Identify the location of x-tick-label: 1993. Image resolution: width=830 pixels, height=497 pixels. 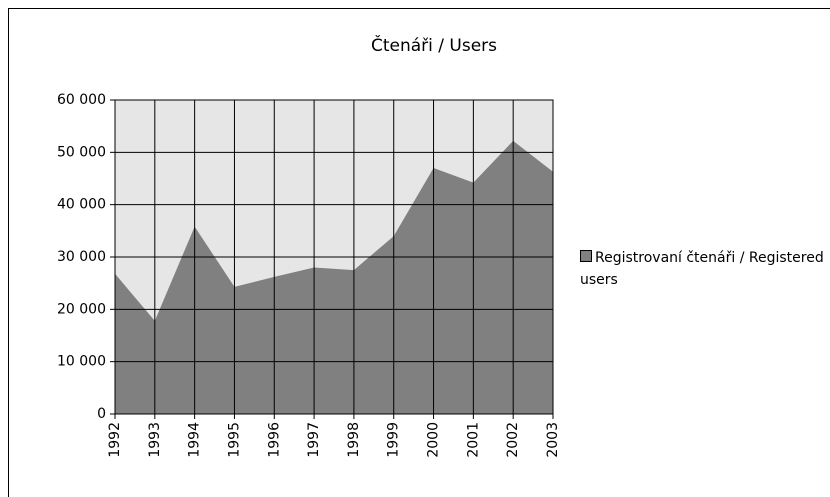
(155, 440).